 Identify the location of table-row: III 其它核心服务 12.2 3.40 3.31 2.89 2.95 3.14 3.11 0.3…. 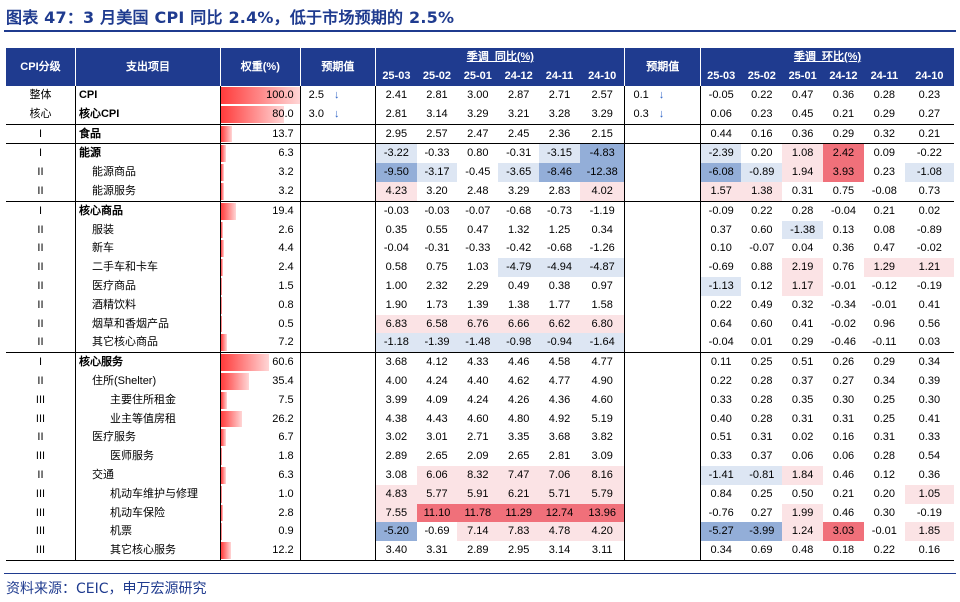
(480, 551).